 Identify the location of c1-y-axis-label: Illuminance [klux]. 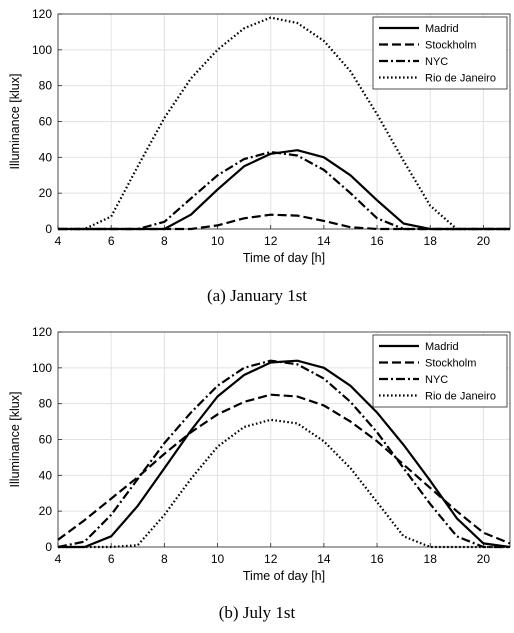
(15, 440).